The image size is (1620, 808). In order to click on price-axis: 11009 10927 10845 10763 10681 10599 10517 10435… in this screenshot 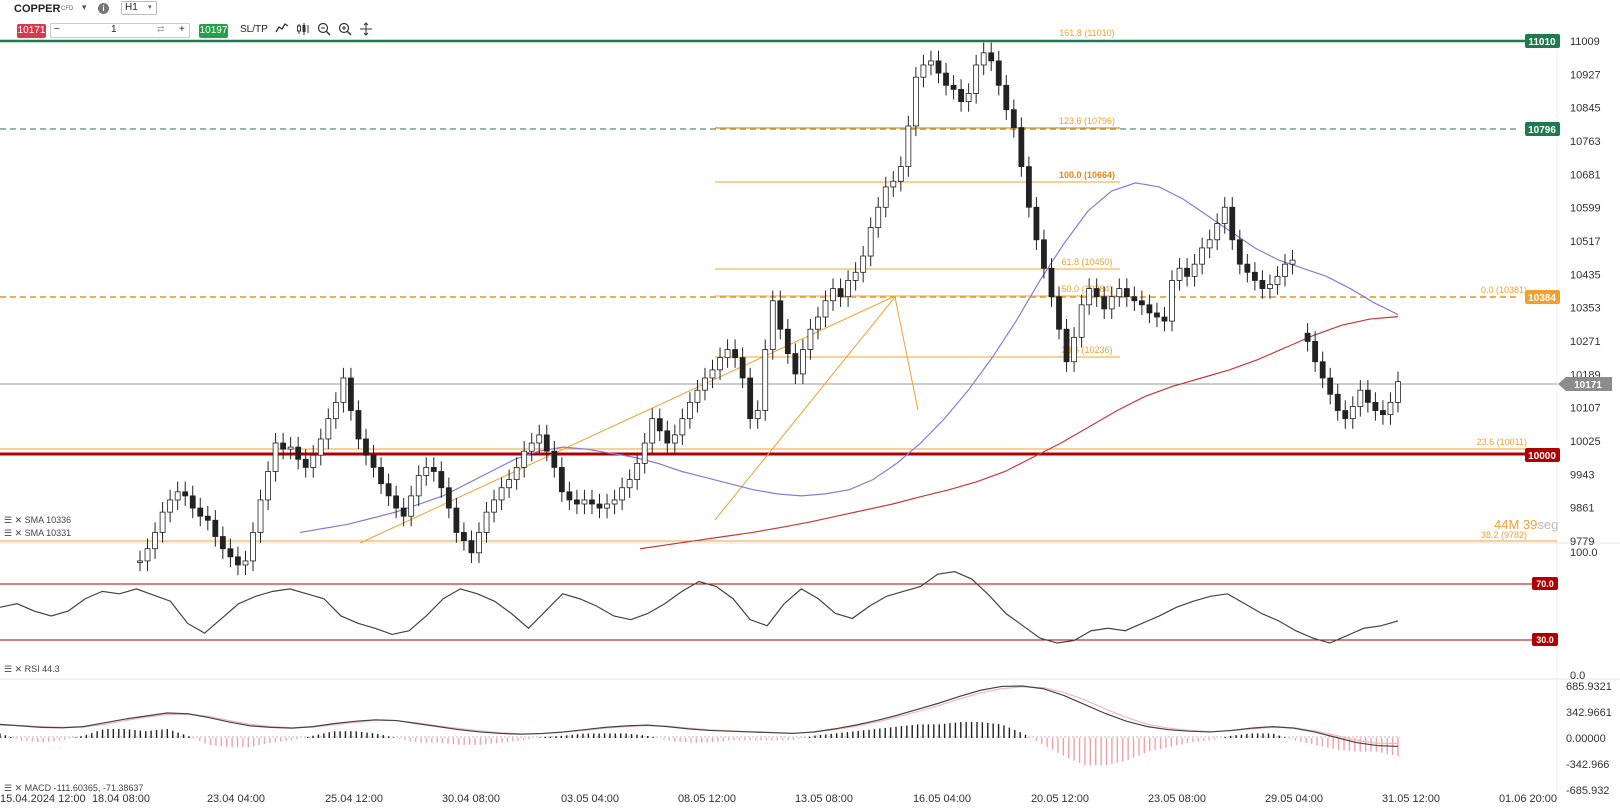, I will do `click(1585, 292)`.